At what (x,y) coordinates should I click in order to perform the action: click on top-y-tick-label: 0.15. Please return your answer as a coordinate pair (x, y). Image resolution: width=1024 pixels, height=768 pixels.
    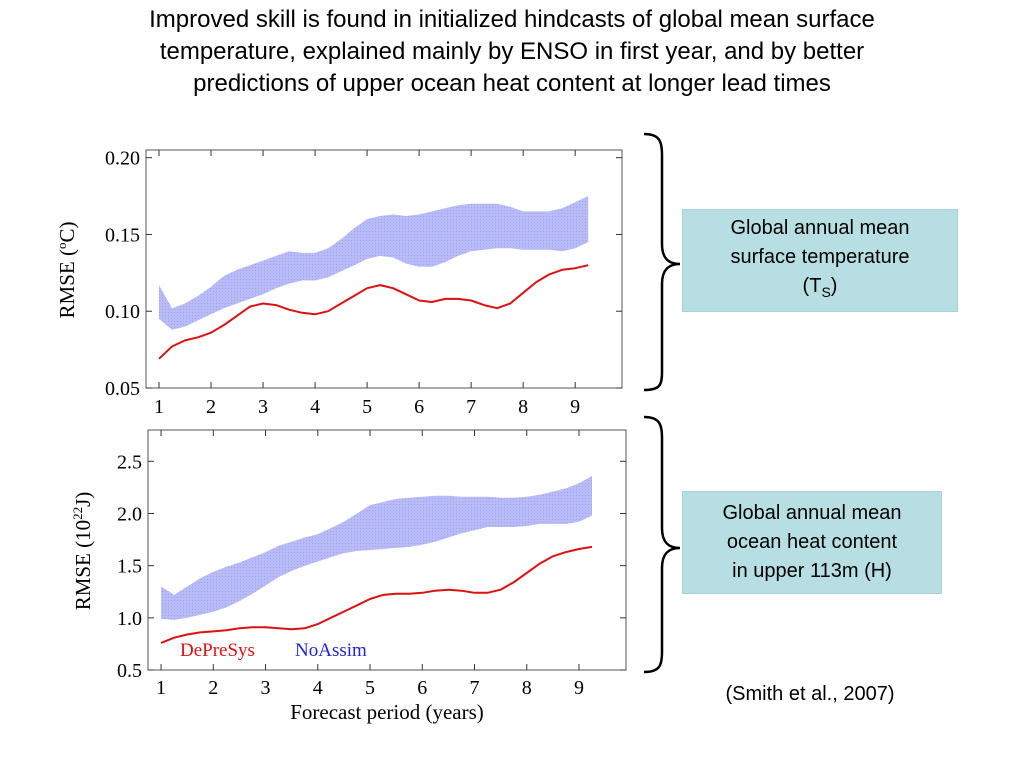
    Looking at the image, I should click on (122, 235).